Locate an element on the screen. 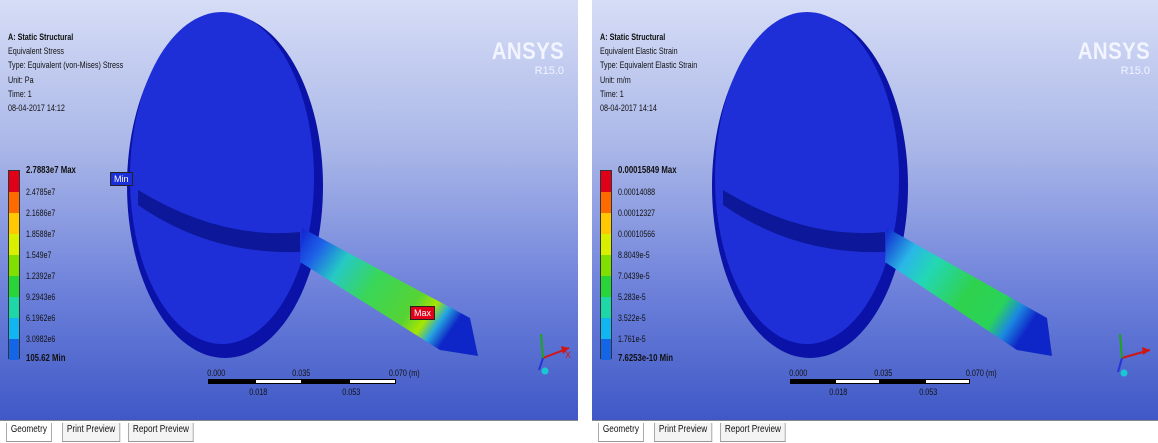 Image resolution: width=1158 pixels, height=443 pixels. legend-label: 0.00010566 is located at coordinates (637, 234).